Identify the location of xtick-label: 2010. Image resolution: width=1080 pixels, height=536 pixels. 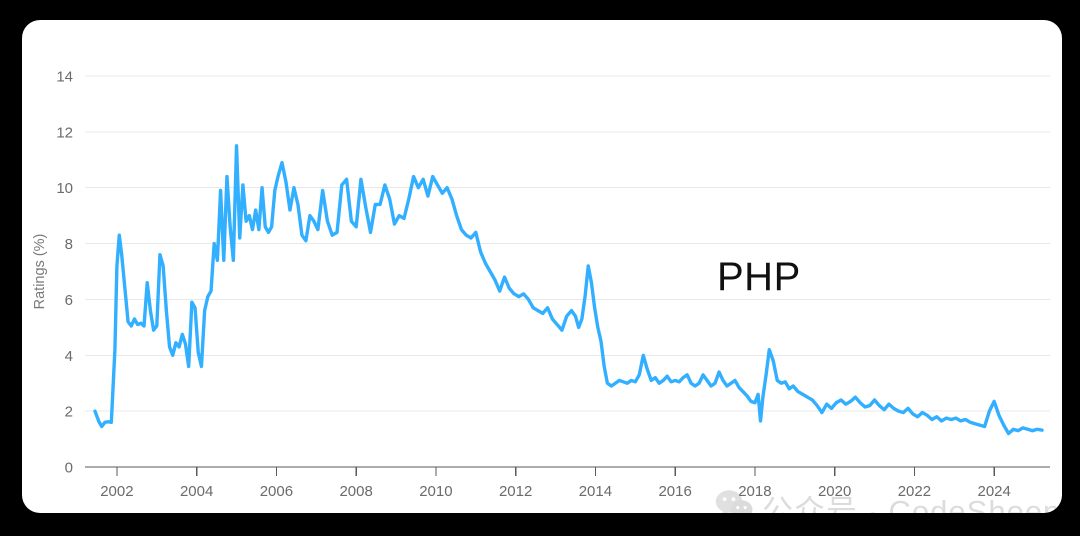
(435, 491).